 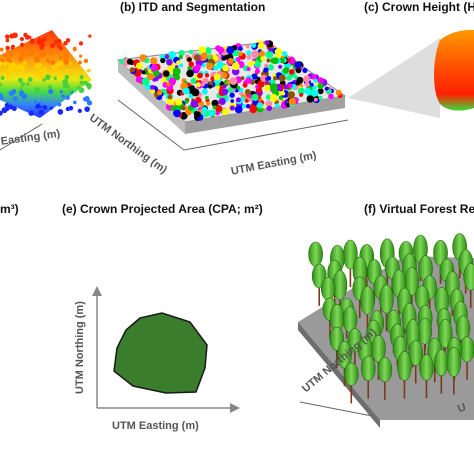 I want to click on panel-b-title: (b) ITD and Segmentation, so click(x=193, y=7).